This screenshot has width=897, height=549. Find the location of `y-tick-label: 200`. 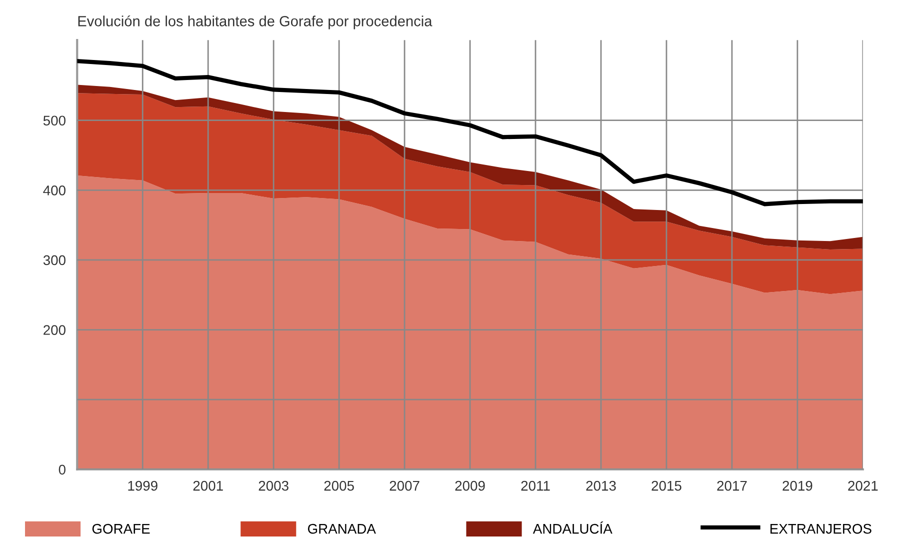

y-tick-label: 200 is located at coordinates (55, 330).